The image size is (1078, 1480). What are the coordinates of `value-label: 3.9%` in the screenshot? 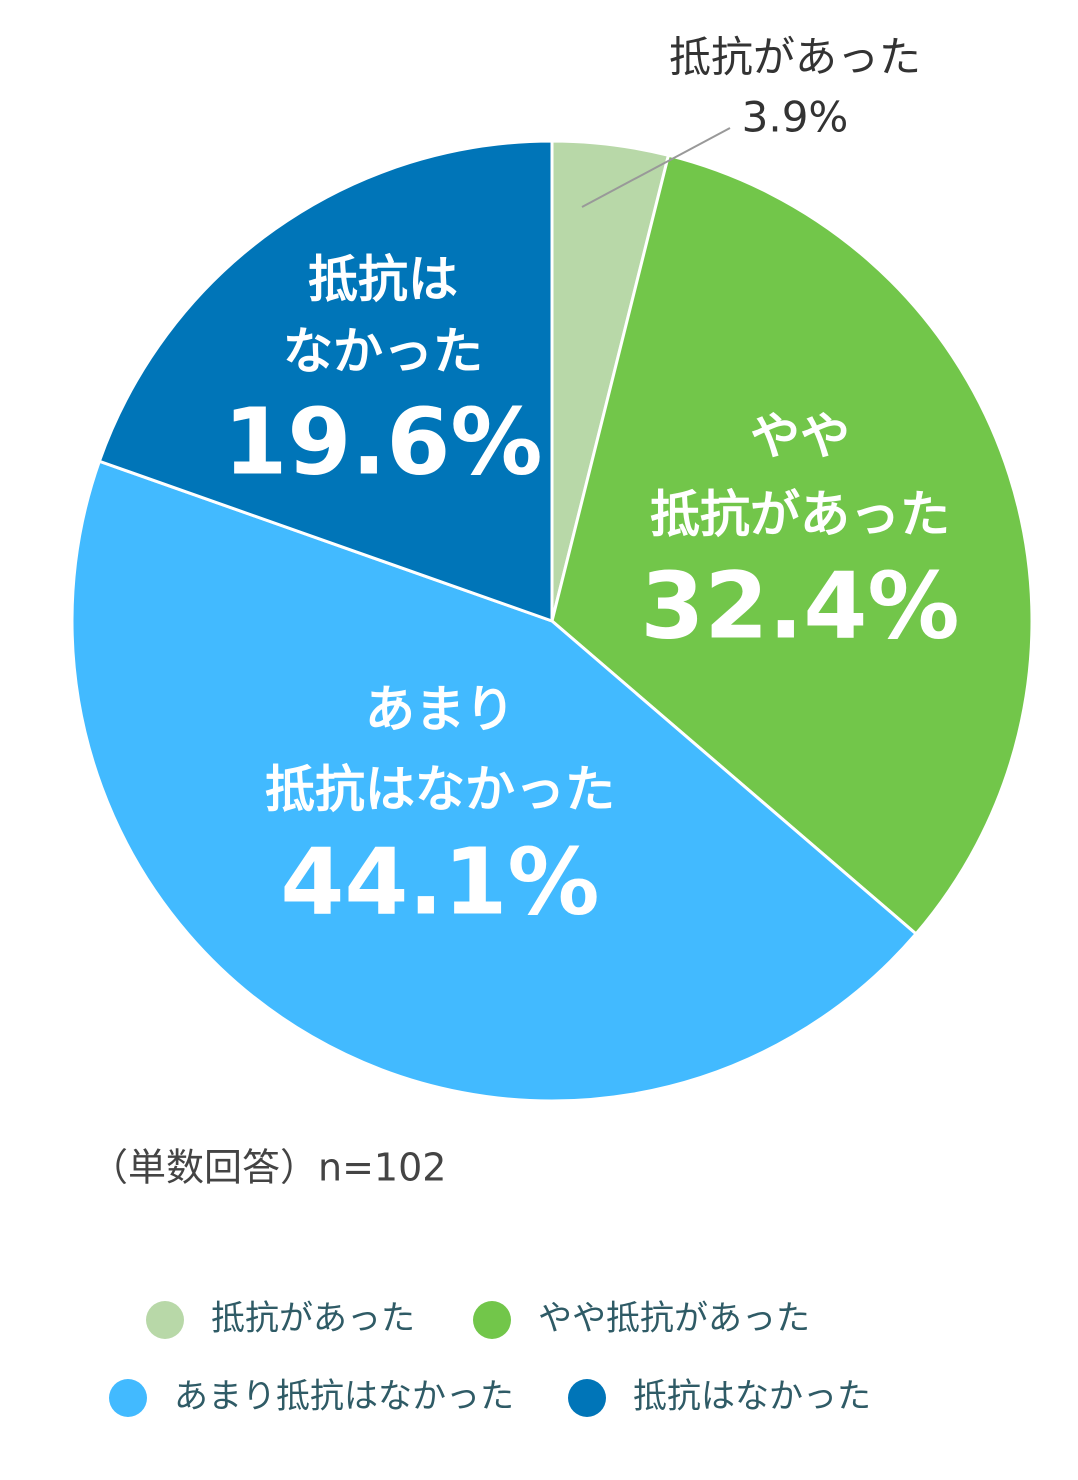 It's located at (795, 117).